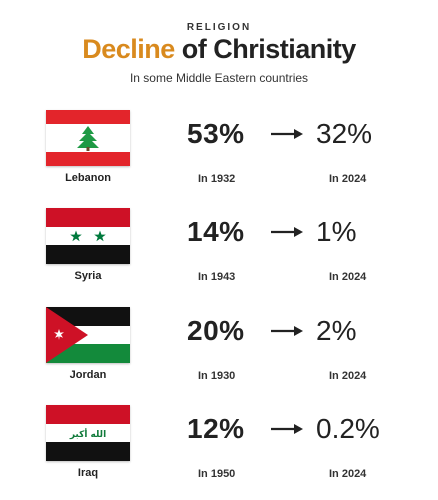 The height and width of the screenshot is (500, 438). I want to click on from-percentage: 20%, so click(216, 330).